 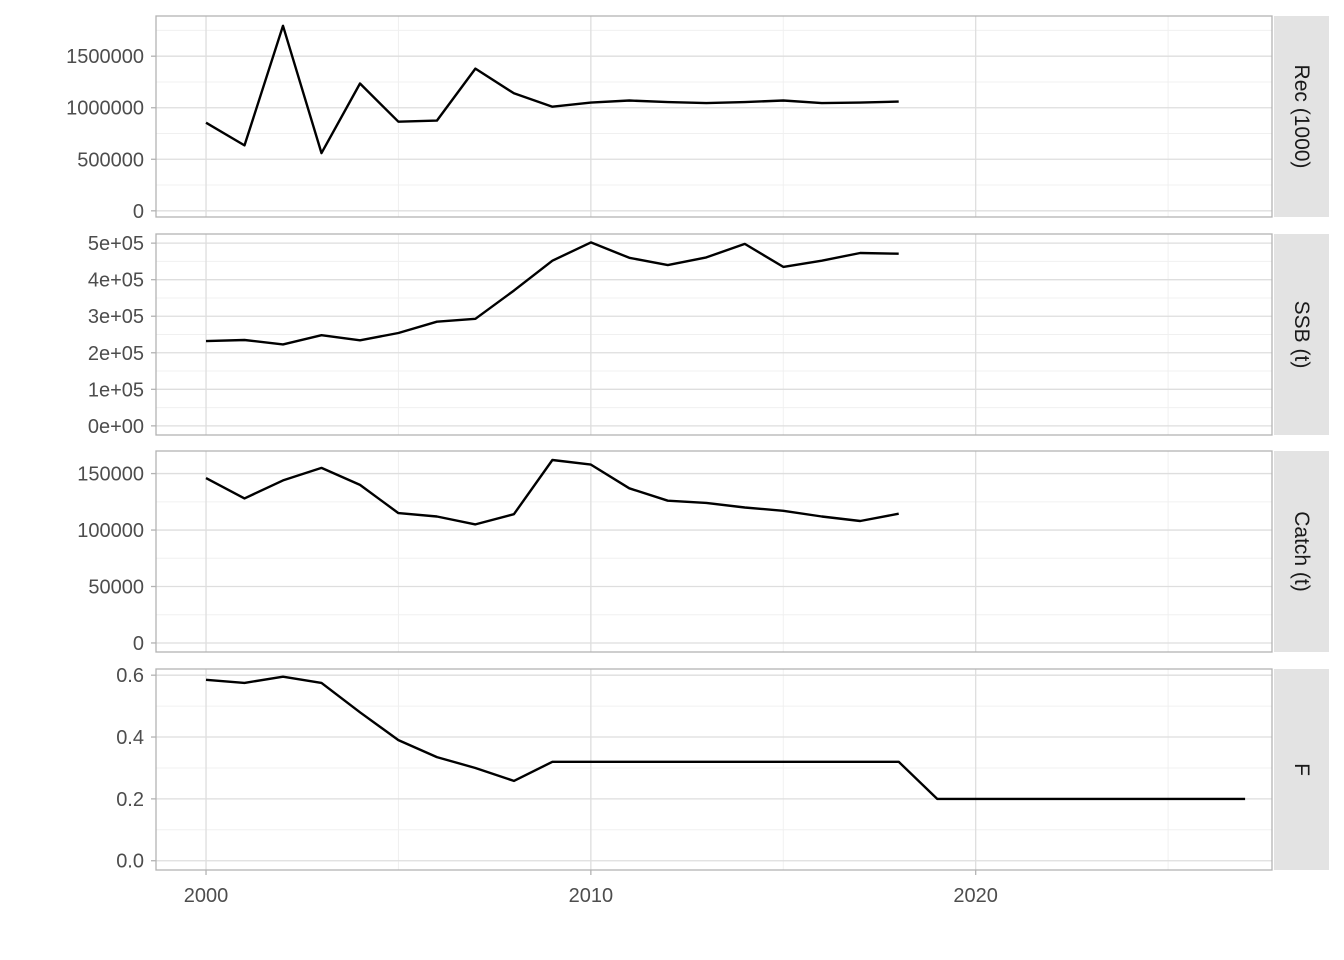 What do you see at coordinates (105, 109) in the screenshot?
I see `y-tick-label: 1000000` at bounding box center [105, 109].